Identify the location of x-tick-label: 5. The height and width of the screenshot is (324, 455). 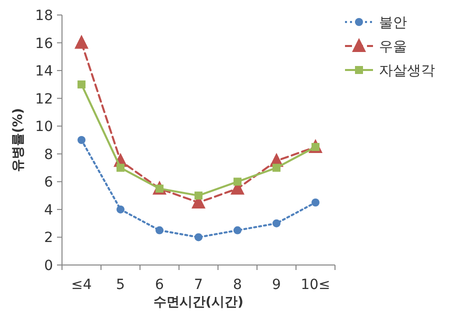
(120, 285).